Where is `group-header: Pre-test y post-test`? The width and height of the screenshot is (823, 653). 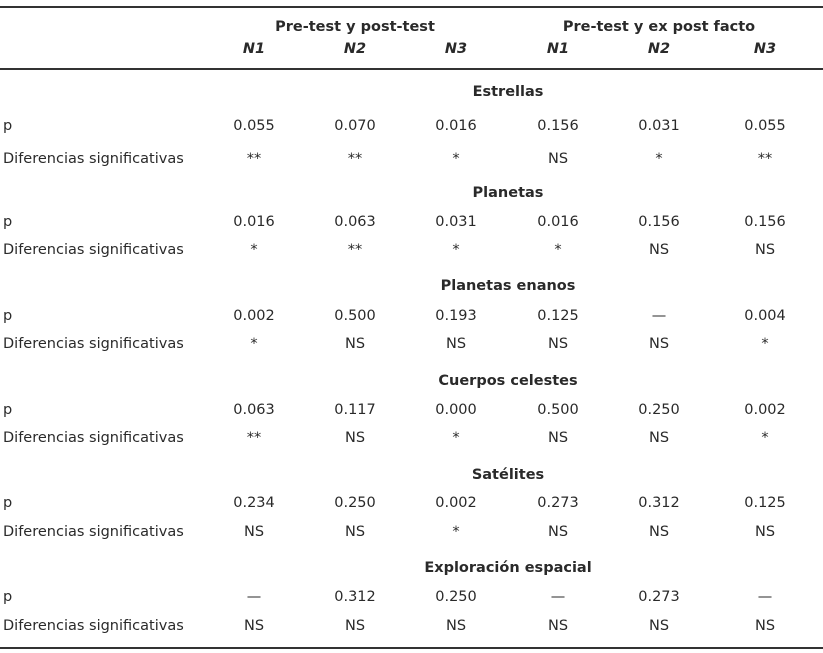
group-header: Pre-test y post-test is located at coordinates (355, 26).